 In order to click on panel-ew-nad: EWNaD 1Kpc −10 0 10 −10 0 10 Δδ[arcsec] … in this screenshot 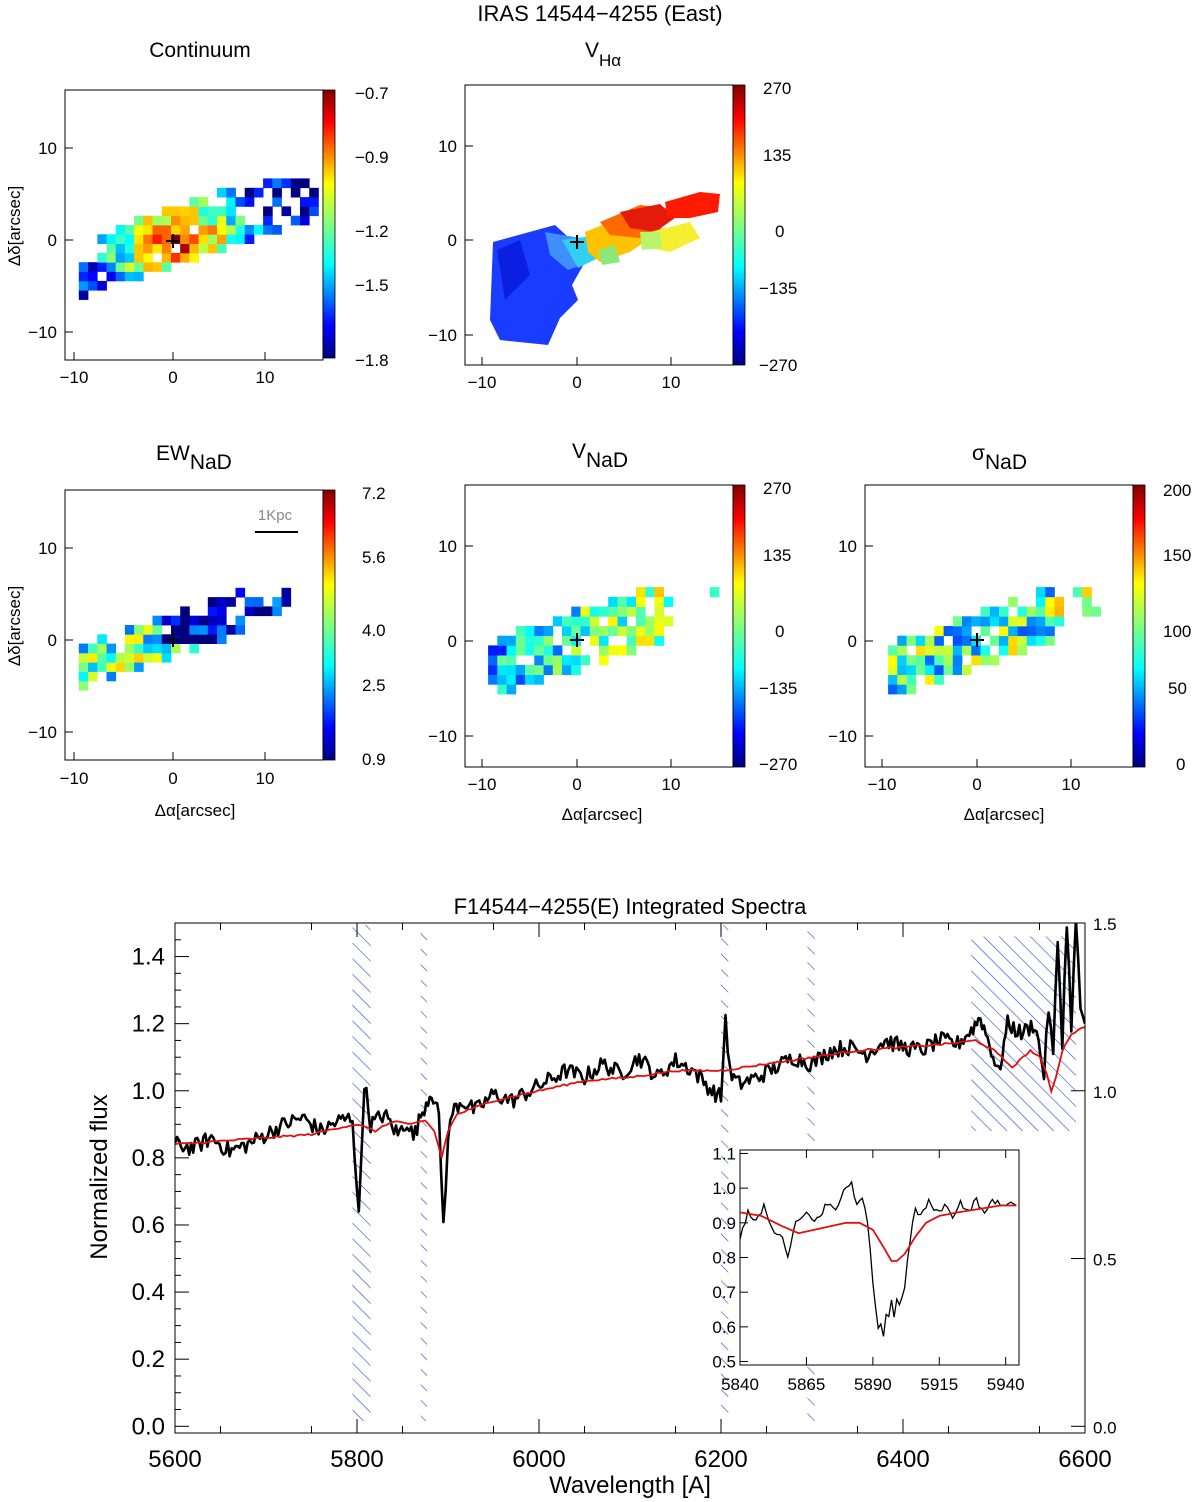, I will do `click(195, 631)`.